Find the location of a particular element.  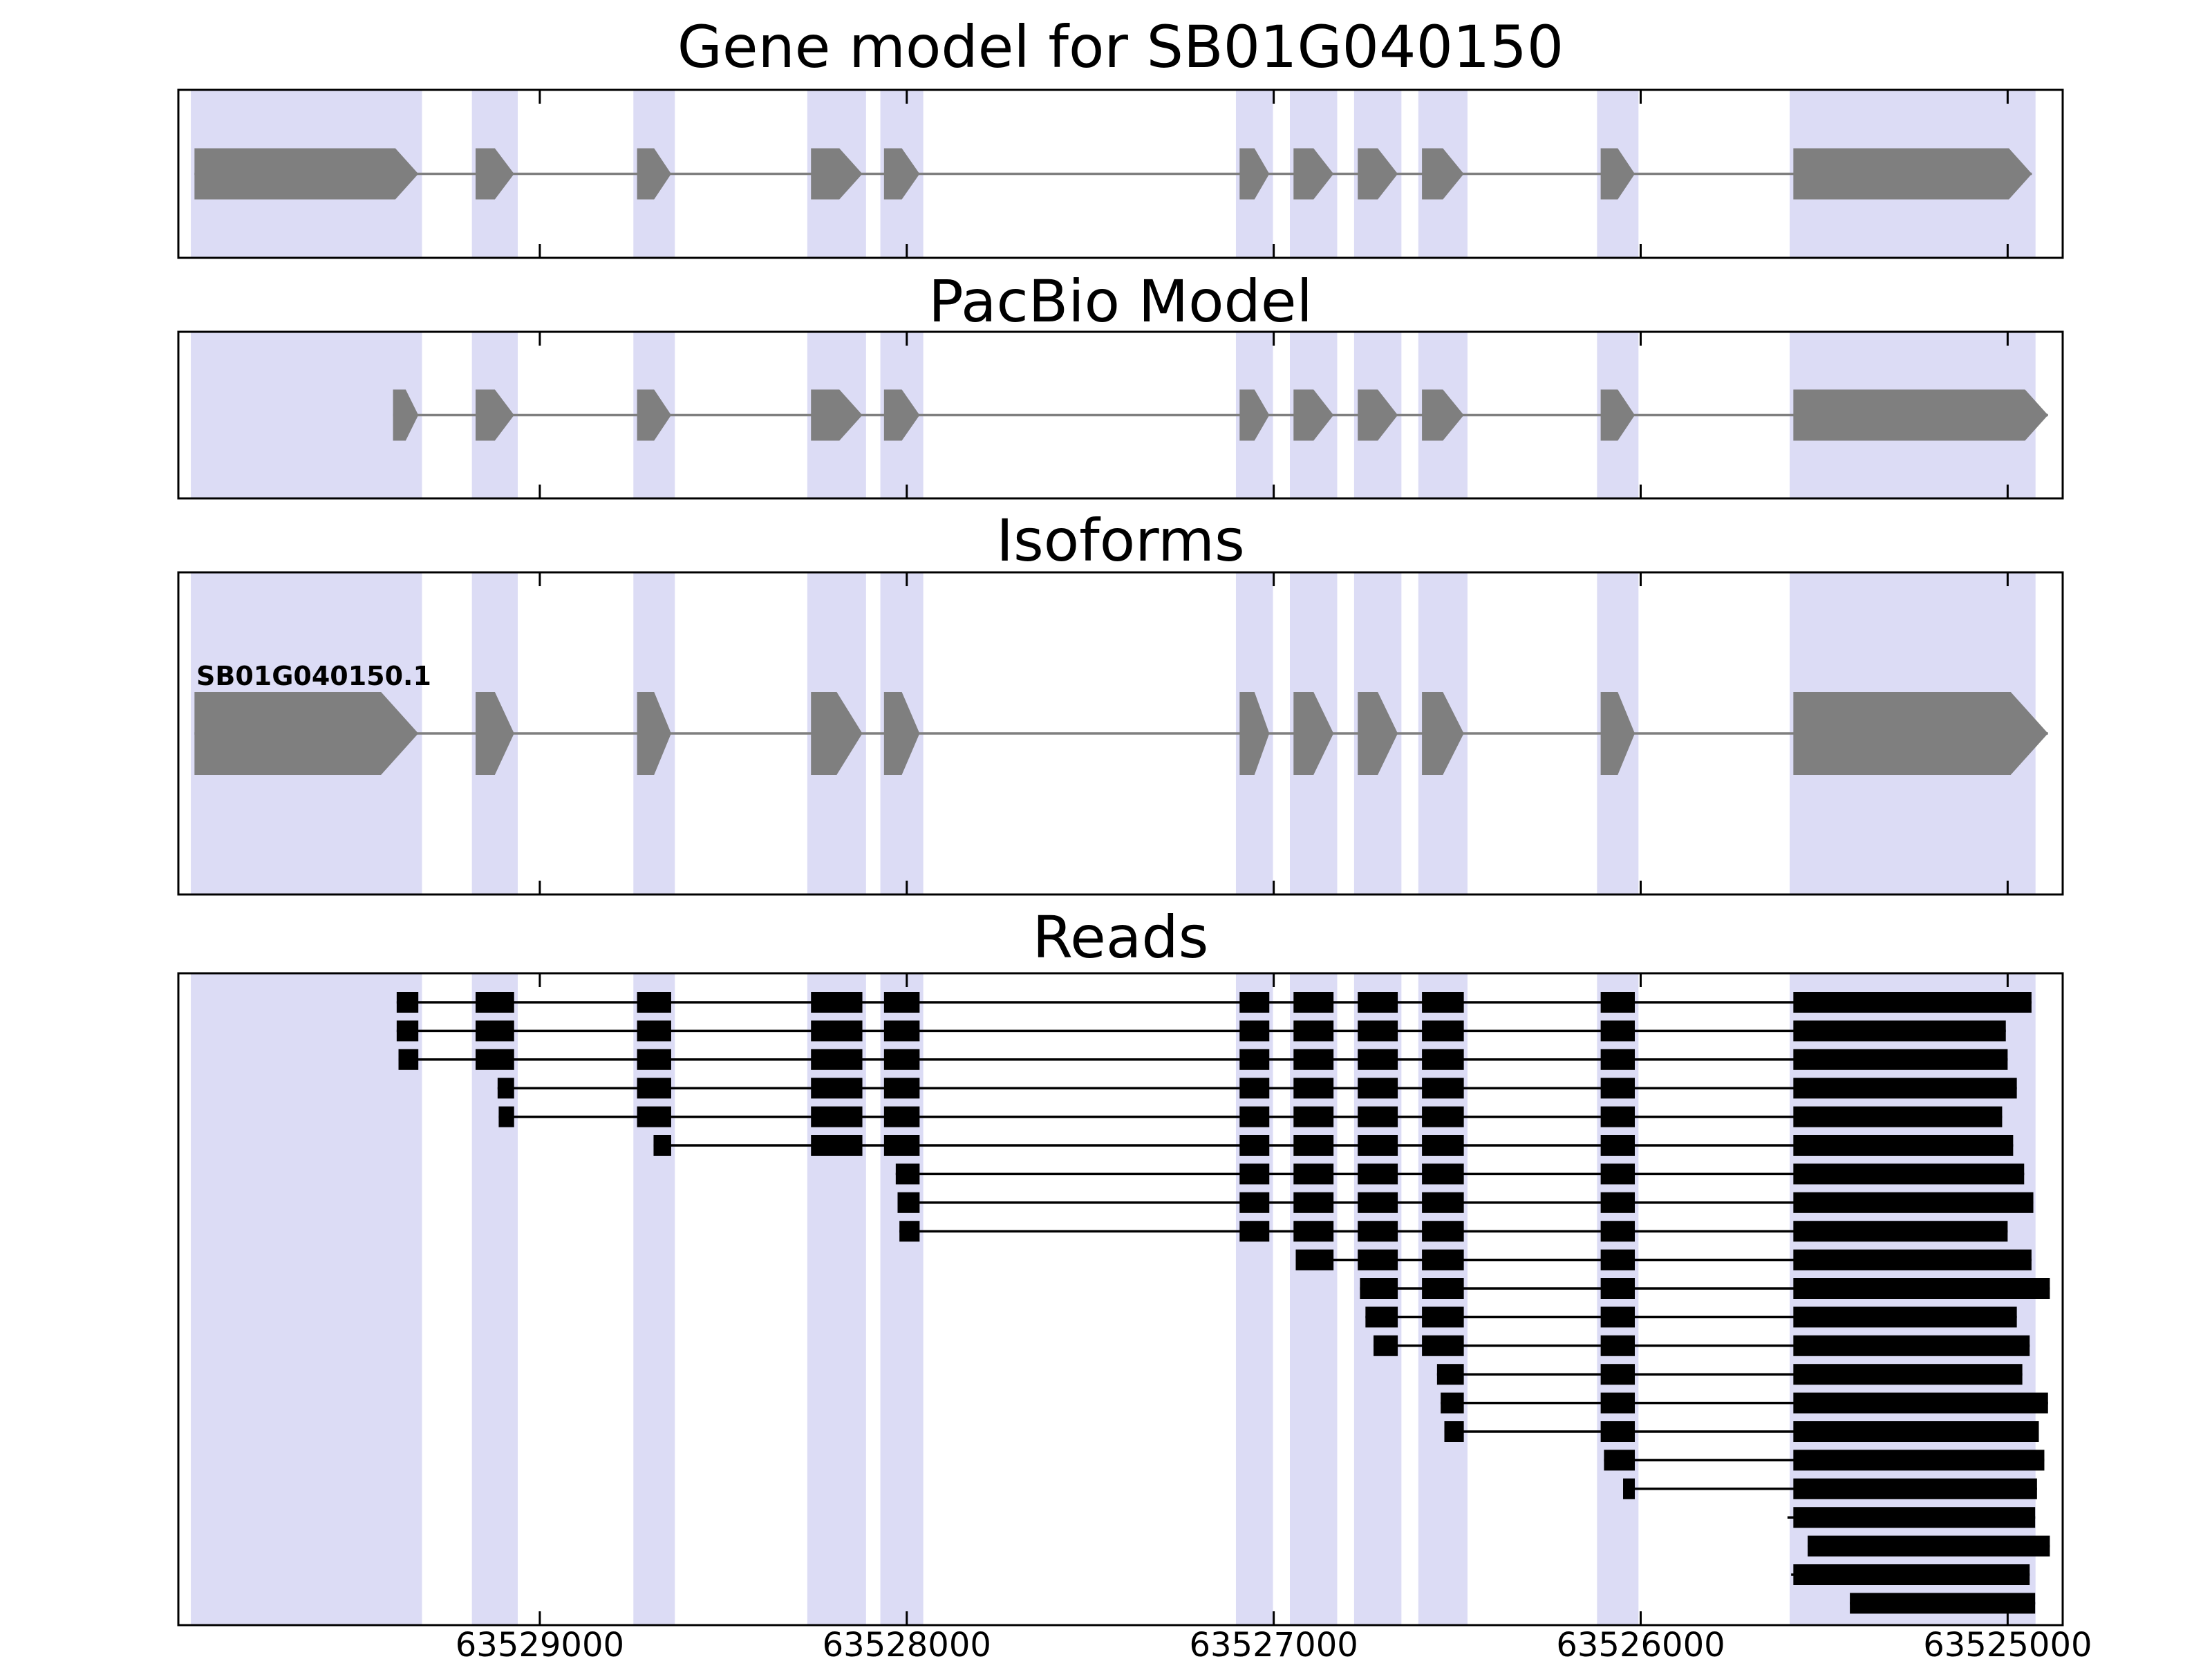

x-tick-label: 63526000 is located at coordinates (1640, 1643).